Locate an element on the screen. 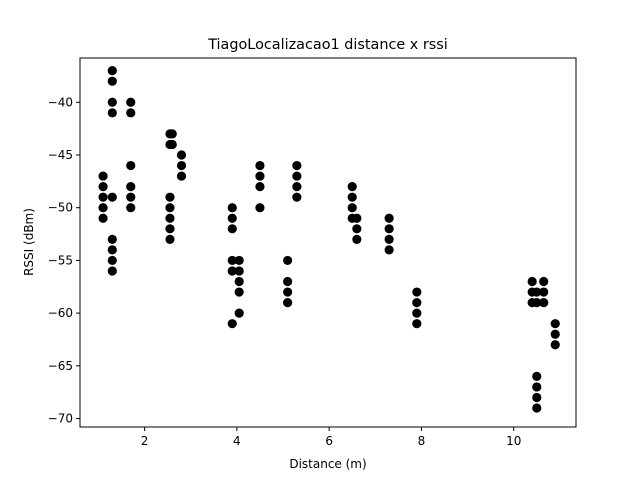  y-tick-label: −40 is located at coordinates (60, 102).